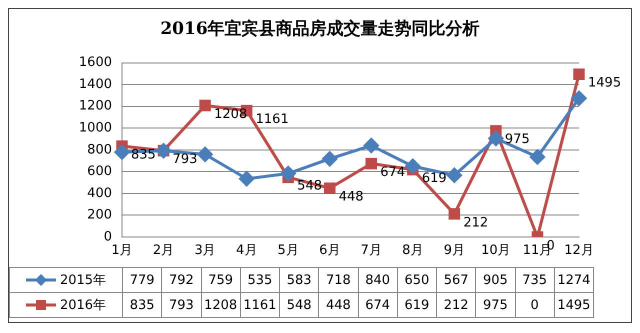 Image resolution: width=640 pixels, height=333 pixels. I want to click on data-label: 1274, so click(574, 280).